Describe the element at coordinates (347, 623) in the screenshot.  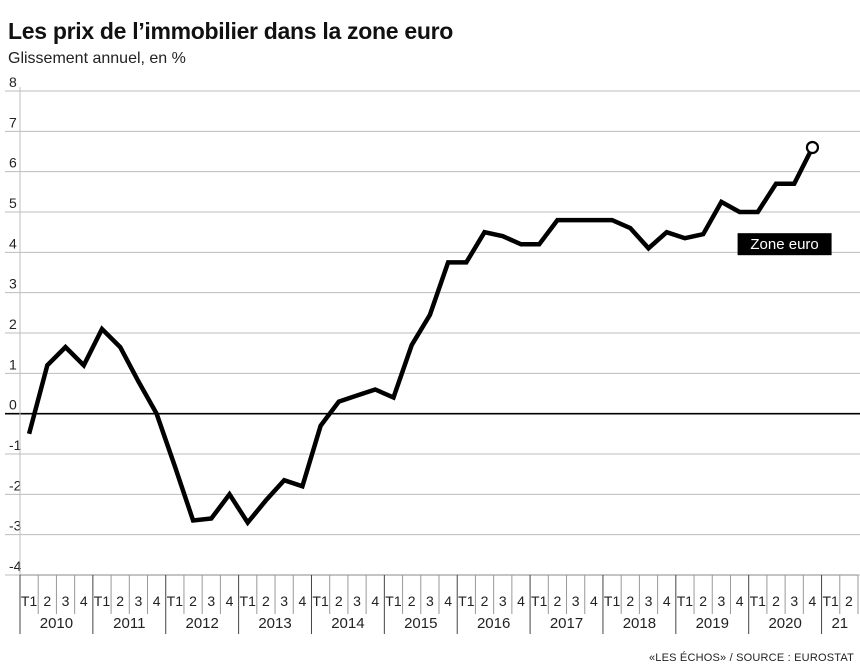
I see `x-year-label: 2014` at that location.